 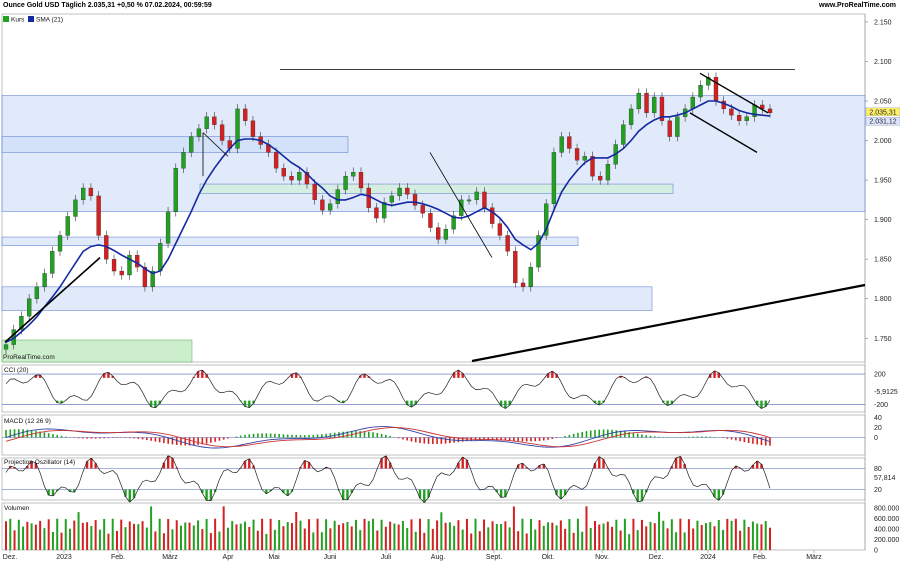 I want to click on price-tick-label: 1.800, so click(x=883, y=299).